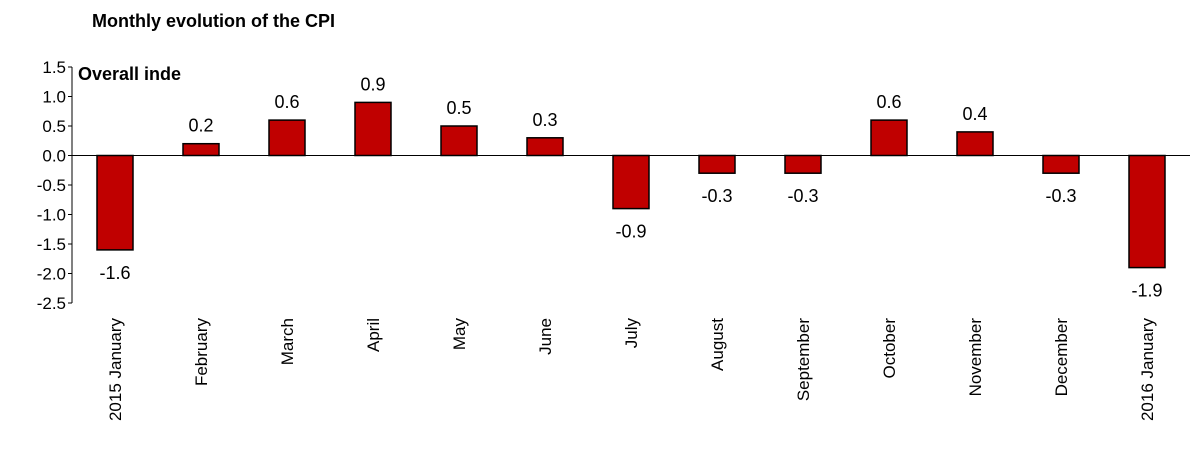 This screenshot has height=453, width=1194. What do you see at coordinates (54, 156) in the screenshot?
I see `y-tick-label: 0.0` at bounding box center [54, 156].